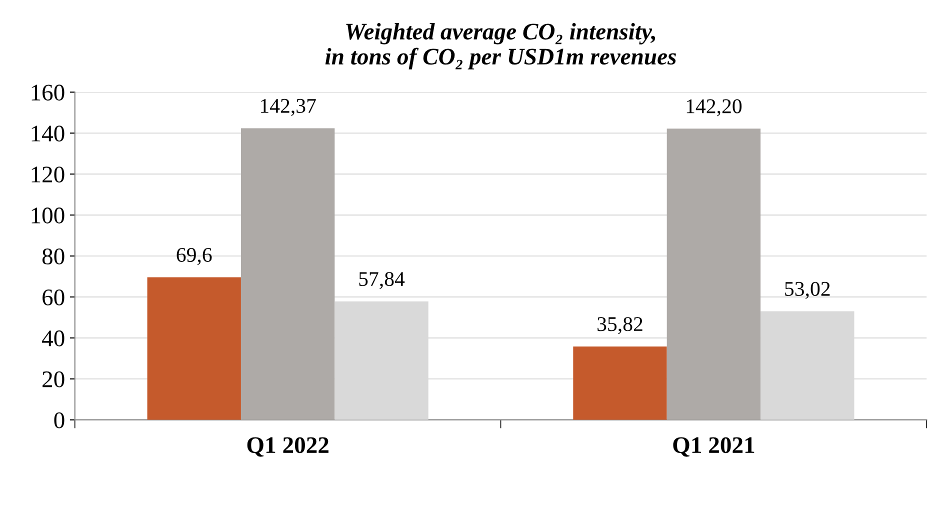  What do you see at coordinates (48, 174) in the screenshot?
I see `y-tick-label: 120` at bounding box center [48, 174].